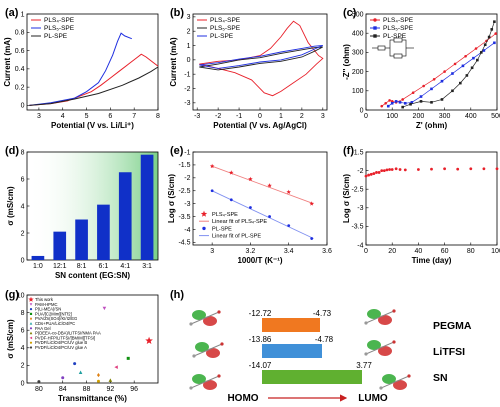 This screenshot has width=500, height=407. Describe the element at coordinates (260, 365) in the screenshot. I see `homo-value: -14.07` at that location.